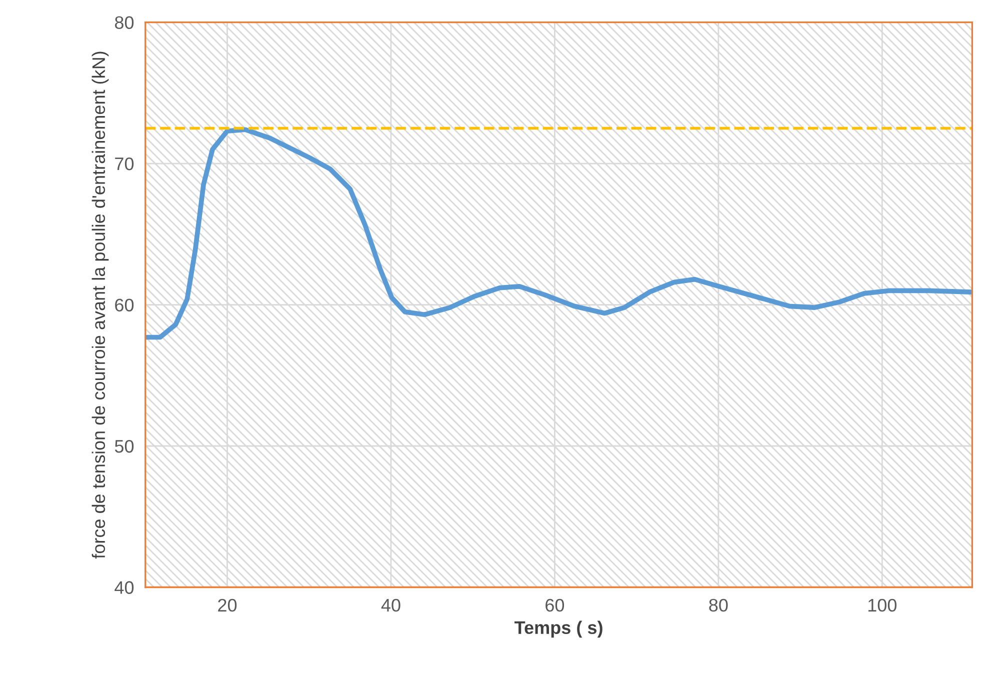 This screenshot has width=989, height=675. I want to click on x-axis-title: Temps ( s), so click(558, 629).